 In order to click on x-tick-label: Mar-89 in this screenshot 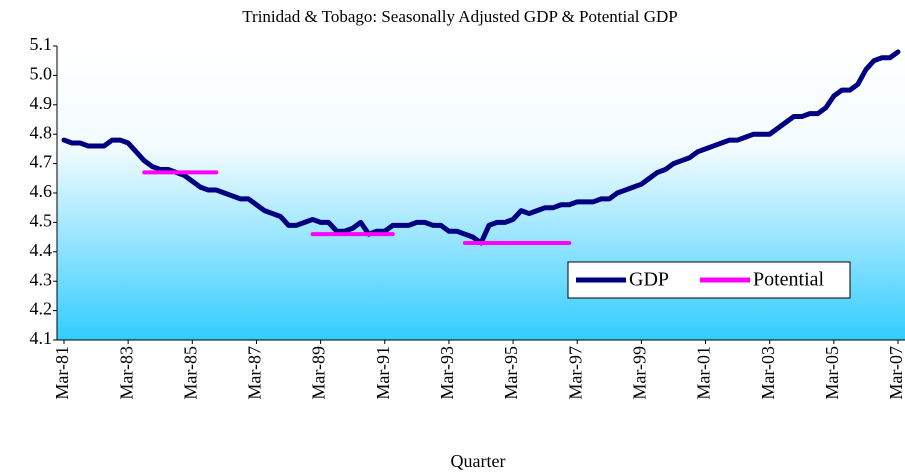, I will do `click(319, 373)`.